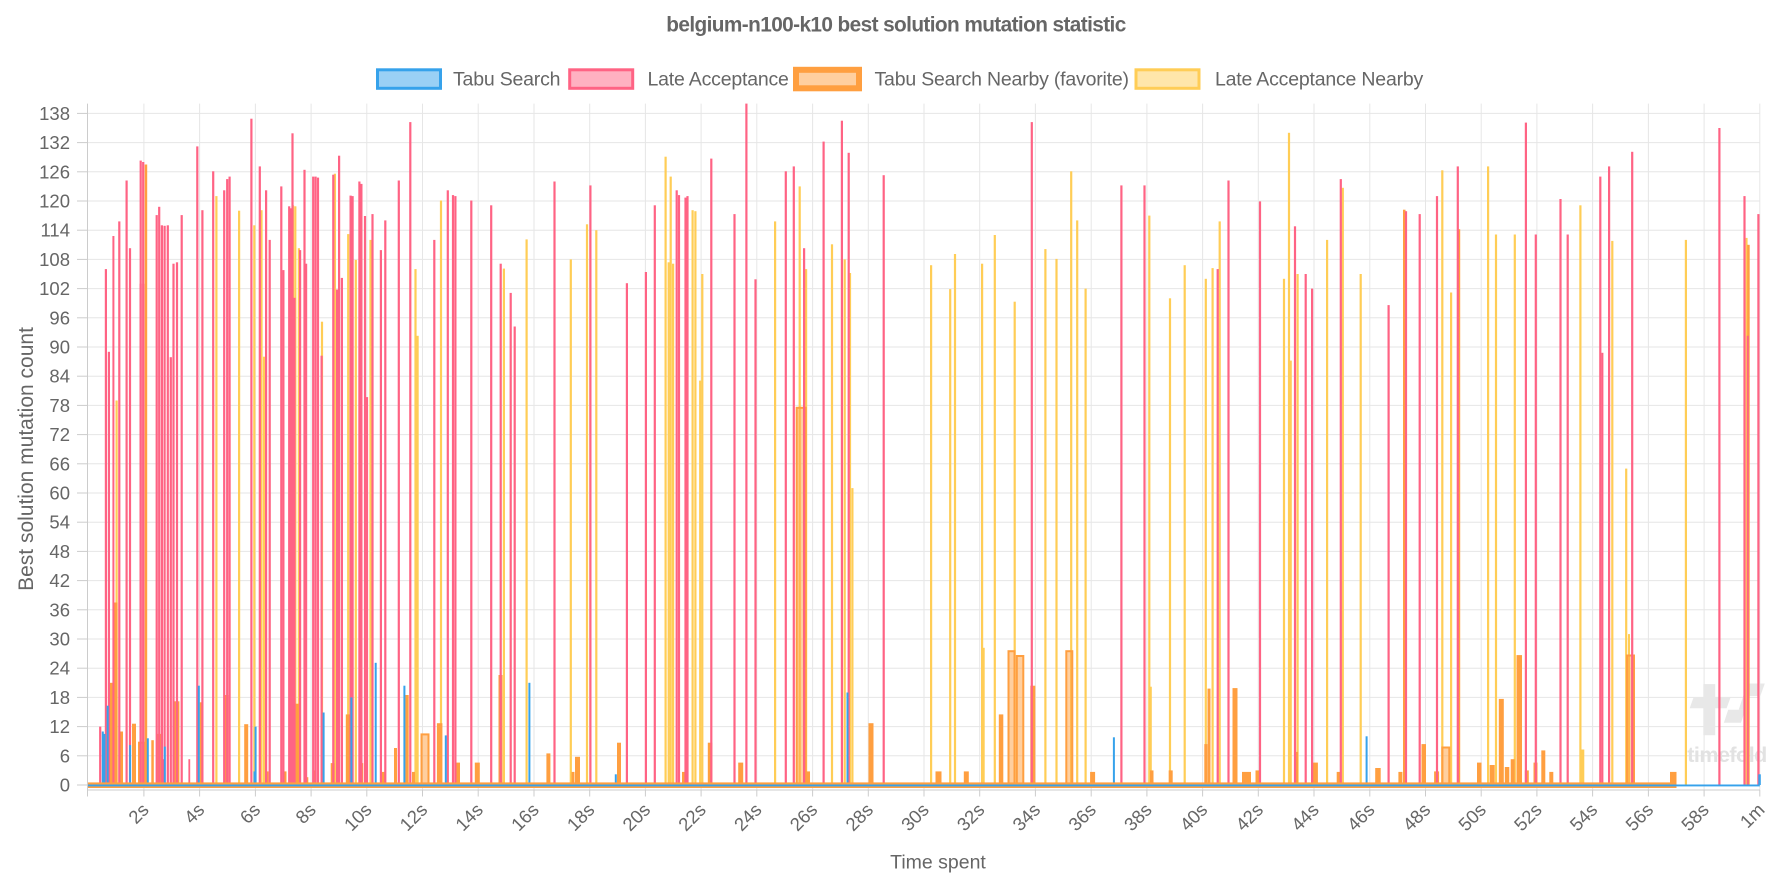 Image resolution: width=1792 pixels, height=885 pixels. Describe the element at coordinates (54, 142) in the screenshot. I see `svg-text: 132` at that location.